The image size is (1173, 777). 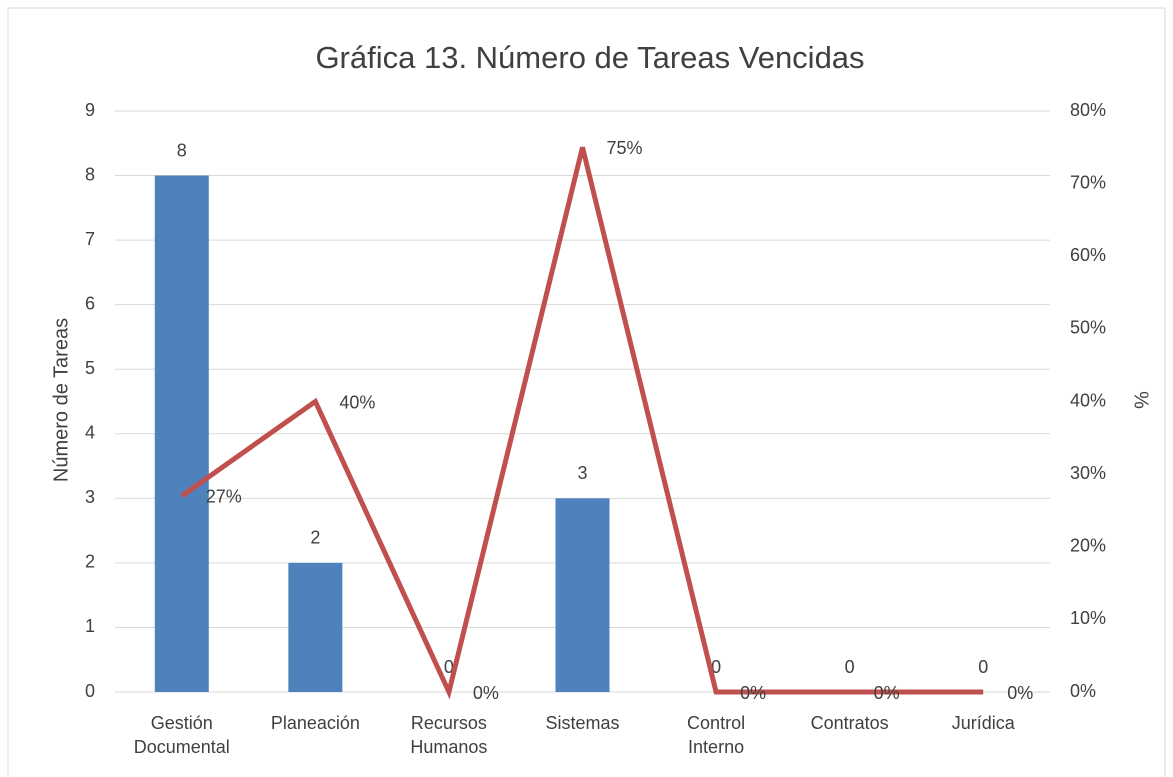 I want to click on bar-value-label: 2, so click(x=315, y=538).